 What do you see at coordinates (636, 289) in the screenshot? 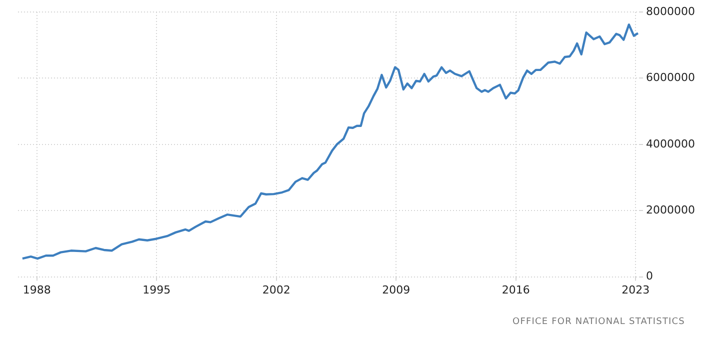
I see `x-tick-label: 2023` at bounding box center [636, 289].